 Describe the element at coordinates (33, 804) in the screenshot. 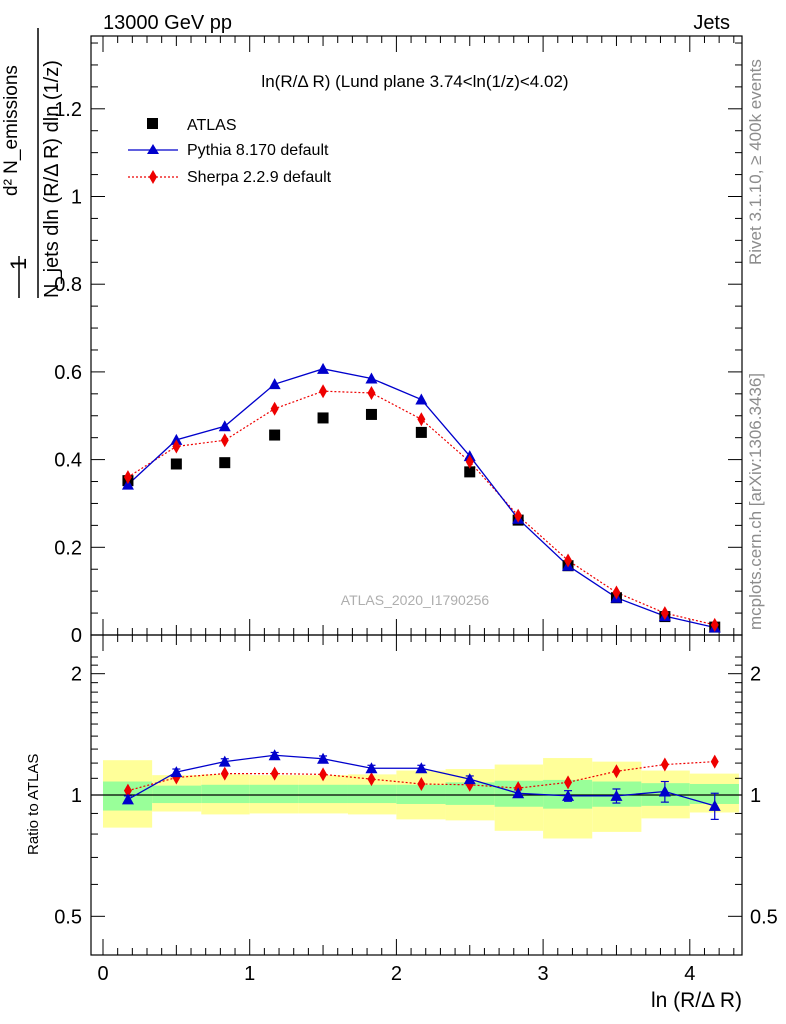

I see `ratio-ylabel: Ratio to ATLAS` at that location.